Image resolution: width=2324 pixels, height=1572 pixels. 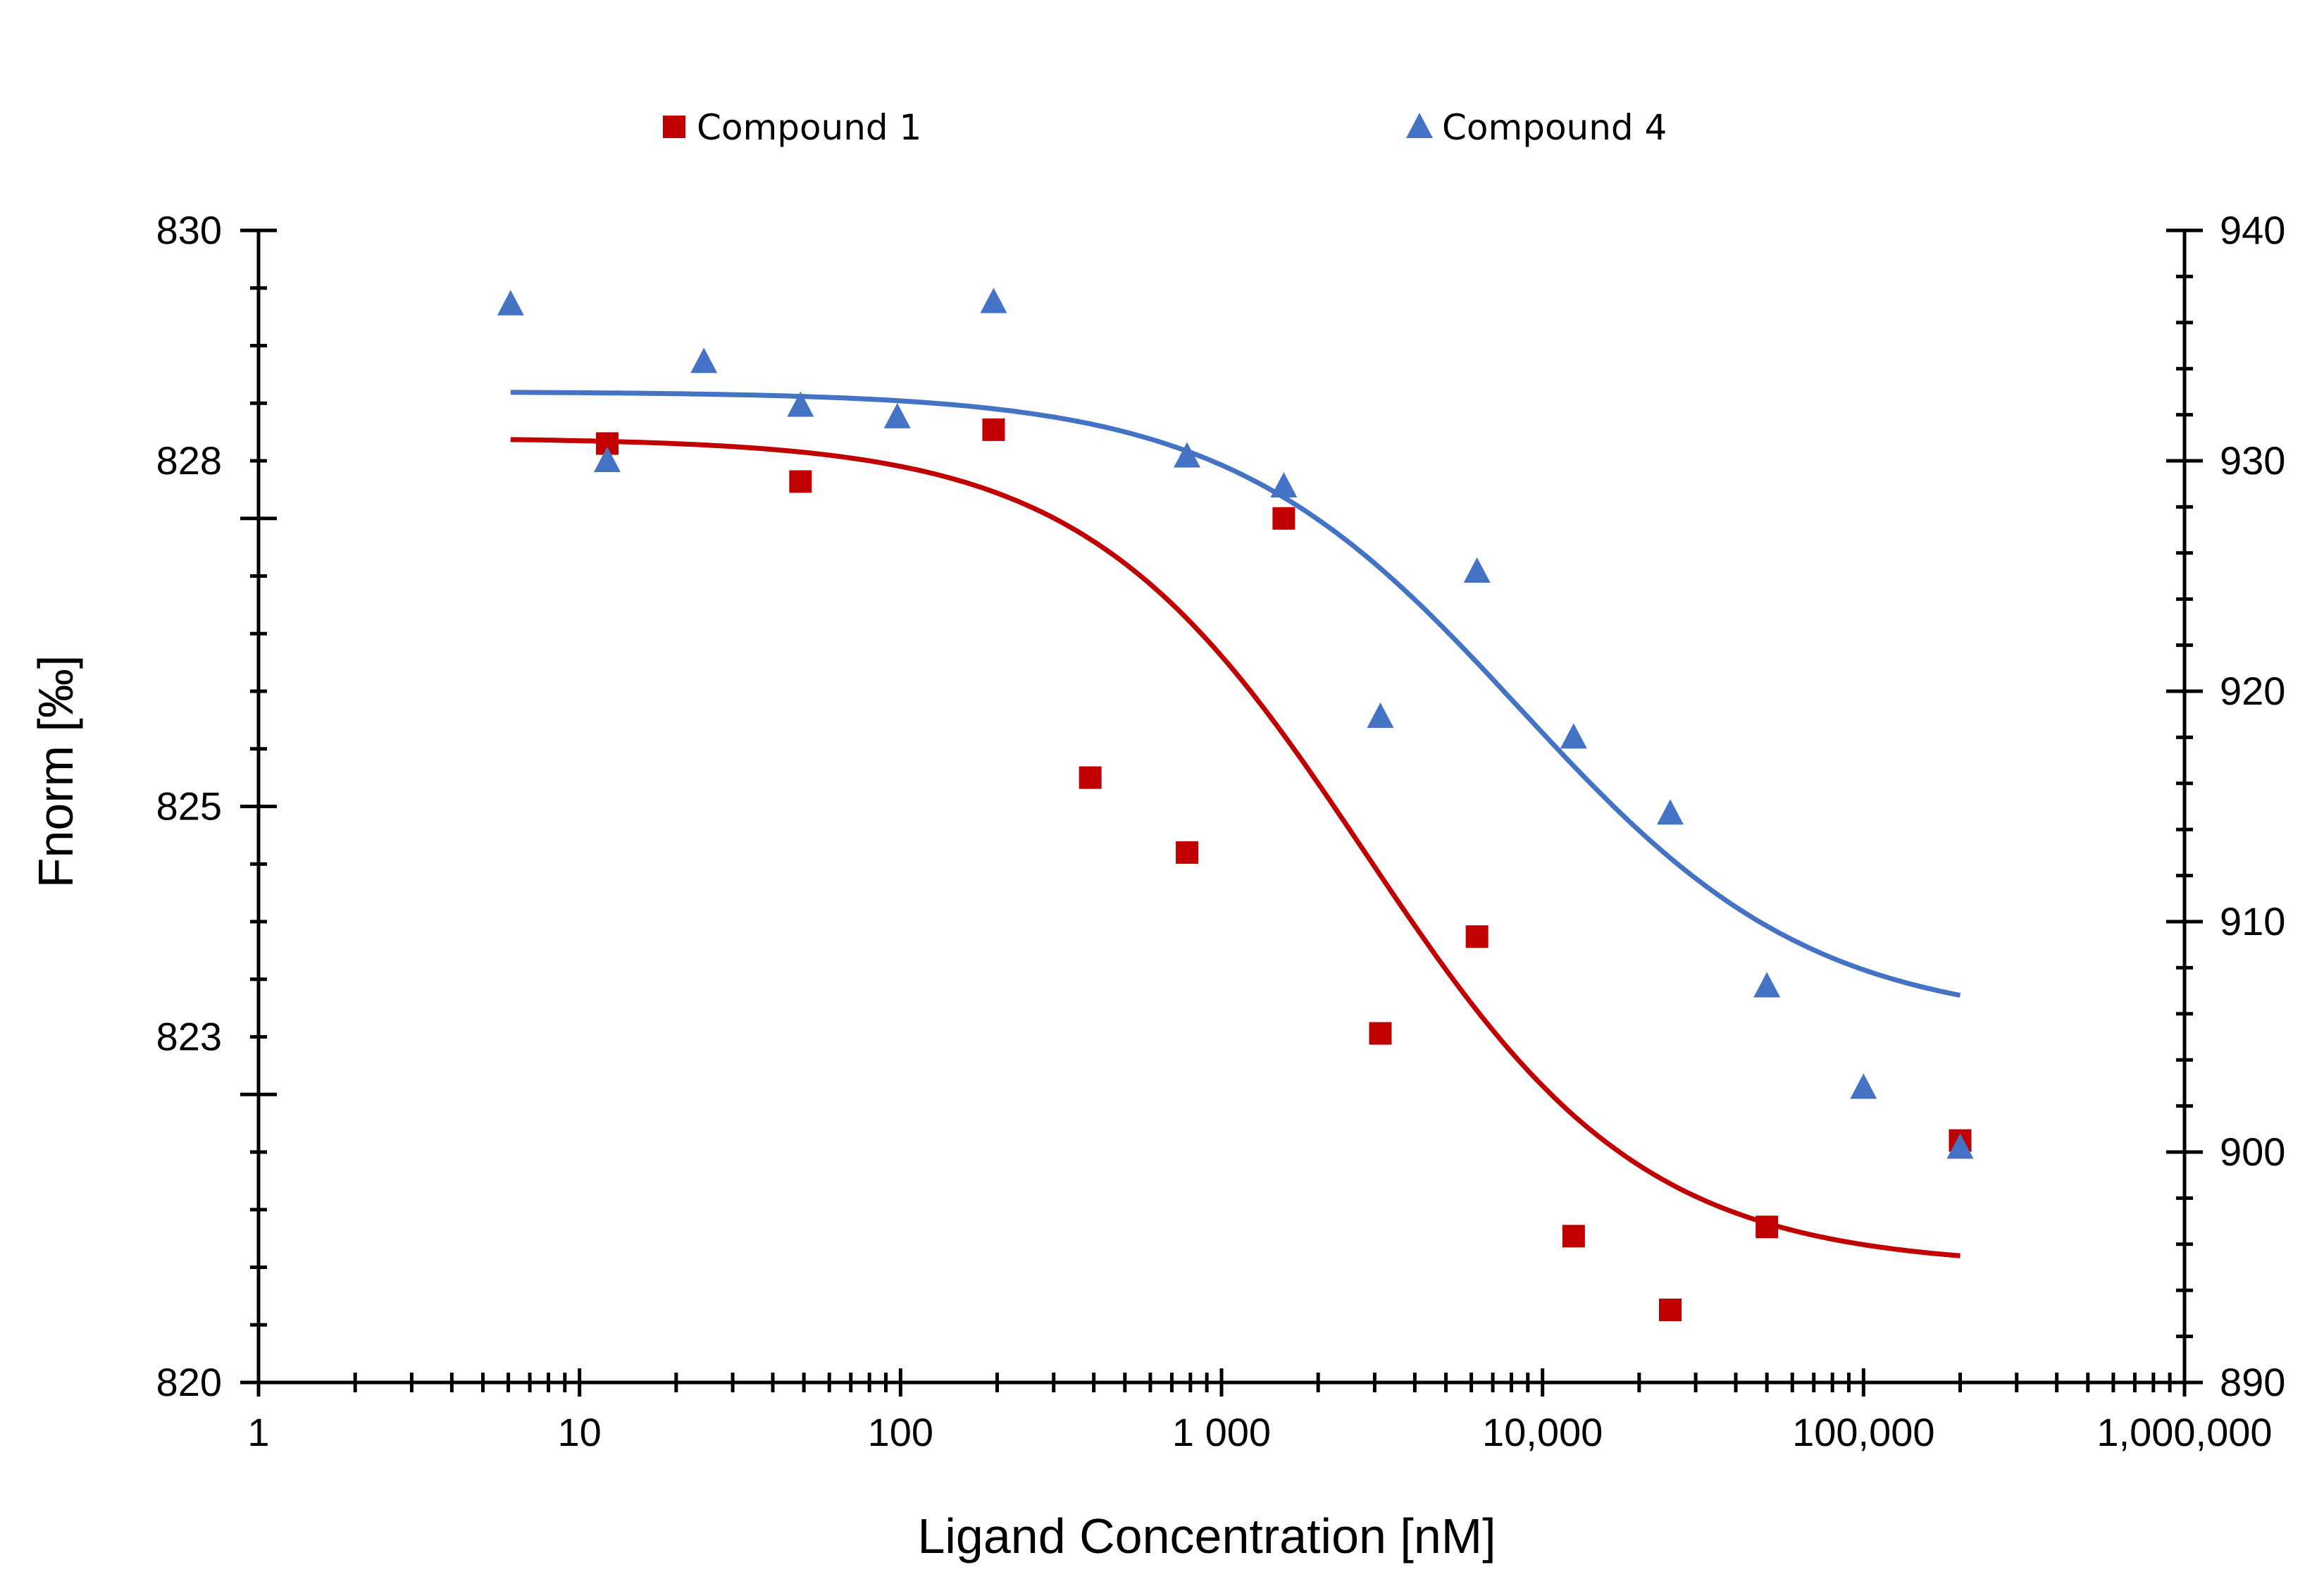 What do you see at coordinates (1542, 1432) in the screenshot?
I see `x-tick-label: 10,000` at bounding box center [1542, 1432].